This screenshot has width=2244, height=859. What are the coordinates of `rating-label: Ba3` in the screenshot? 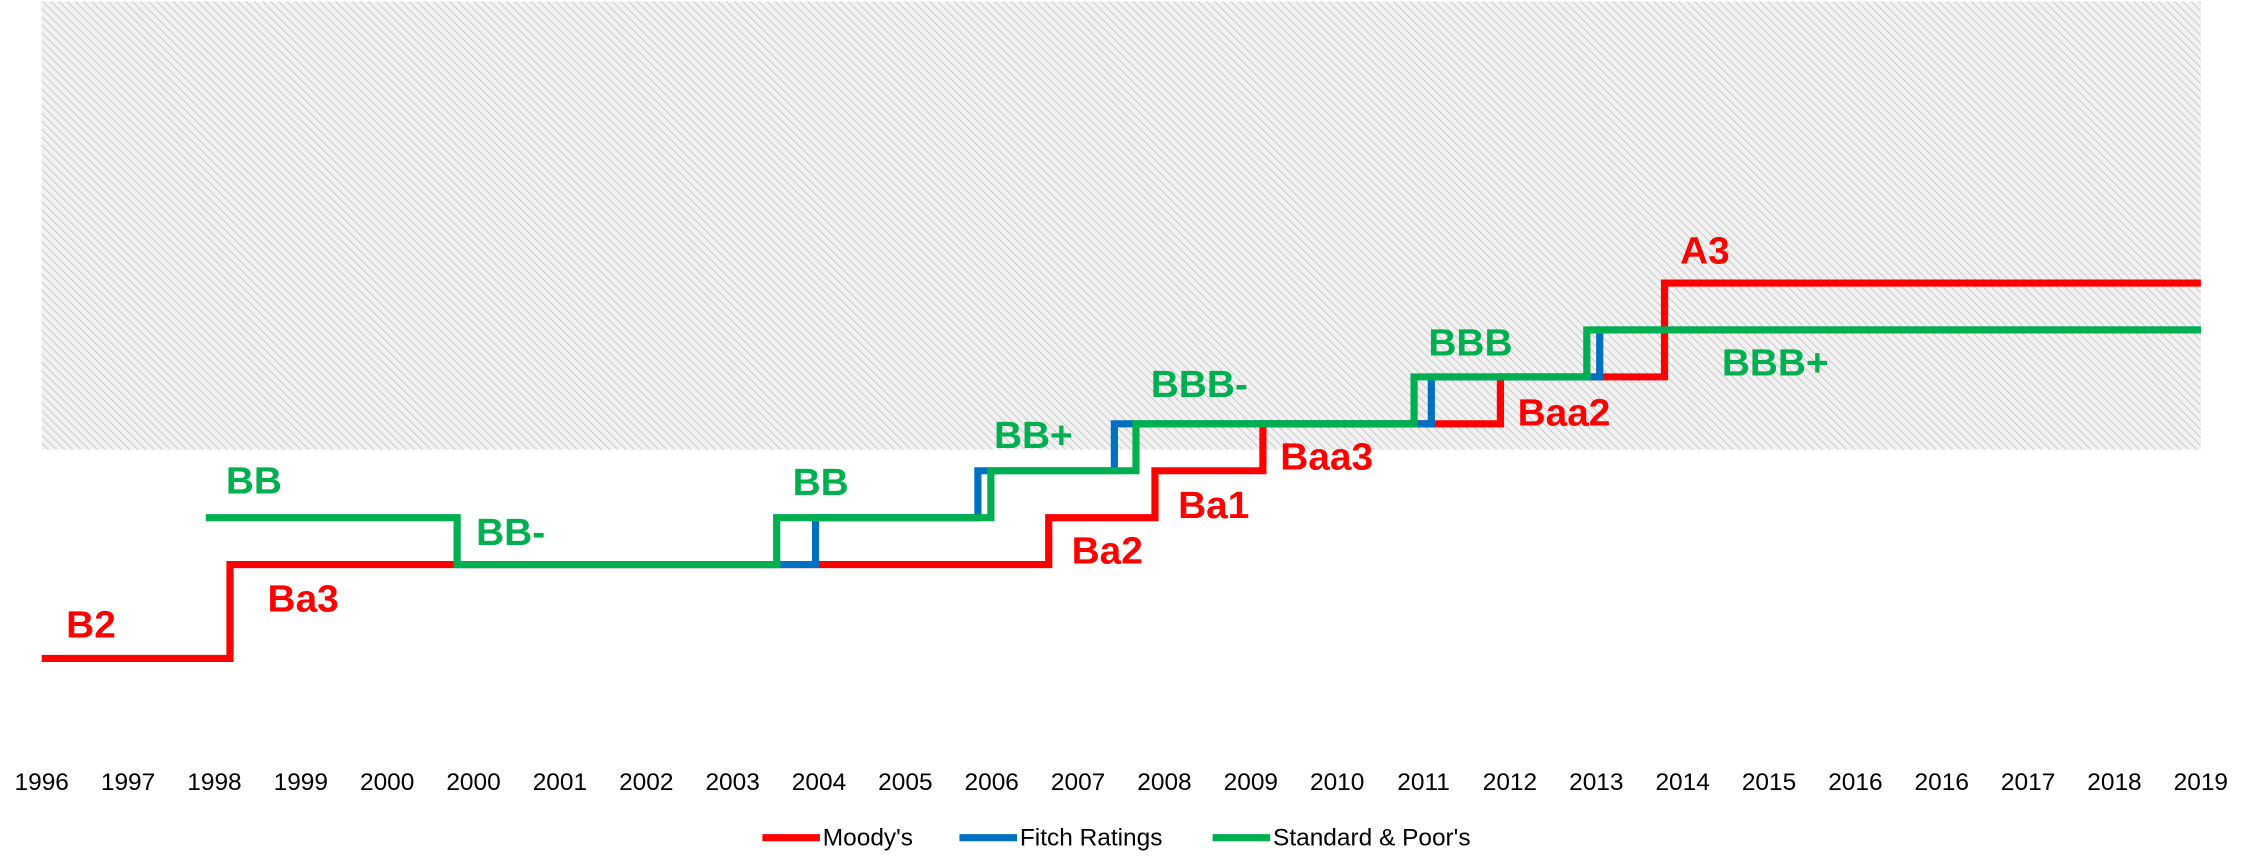 It's located at (303, 599).